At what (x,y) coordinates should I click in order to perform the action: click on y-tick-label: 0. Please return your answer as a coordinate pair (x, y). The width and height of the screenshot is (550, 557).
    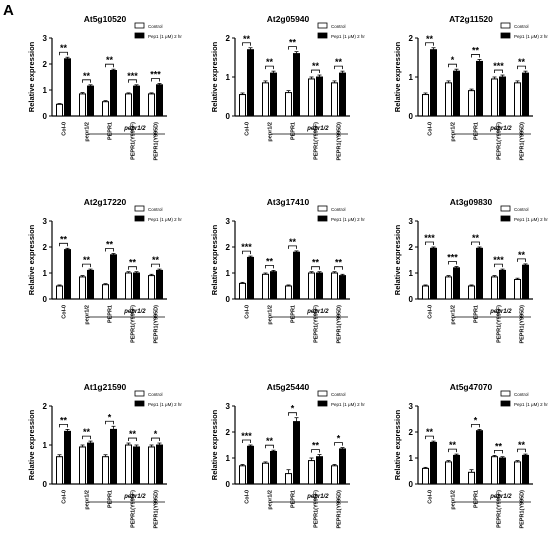
    Looking at the image, I should click on (228, 299).